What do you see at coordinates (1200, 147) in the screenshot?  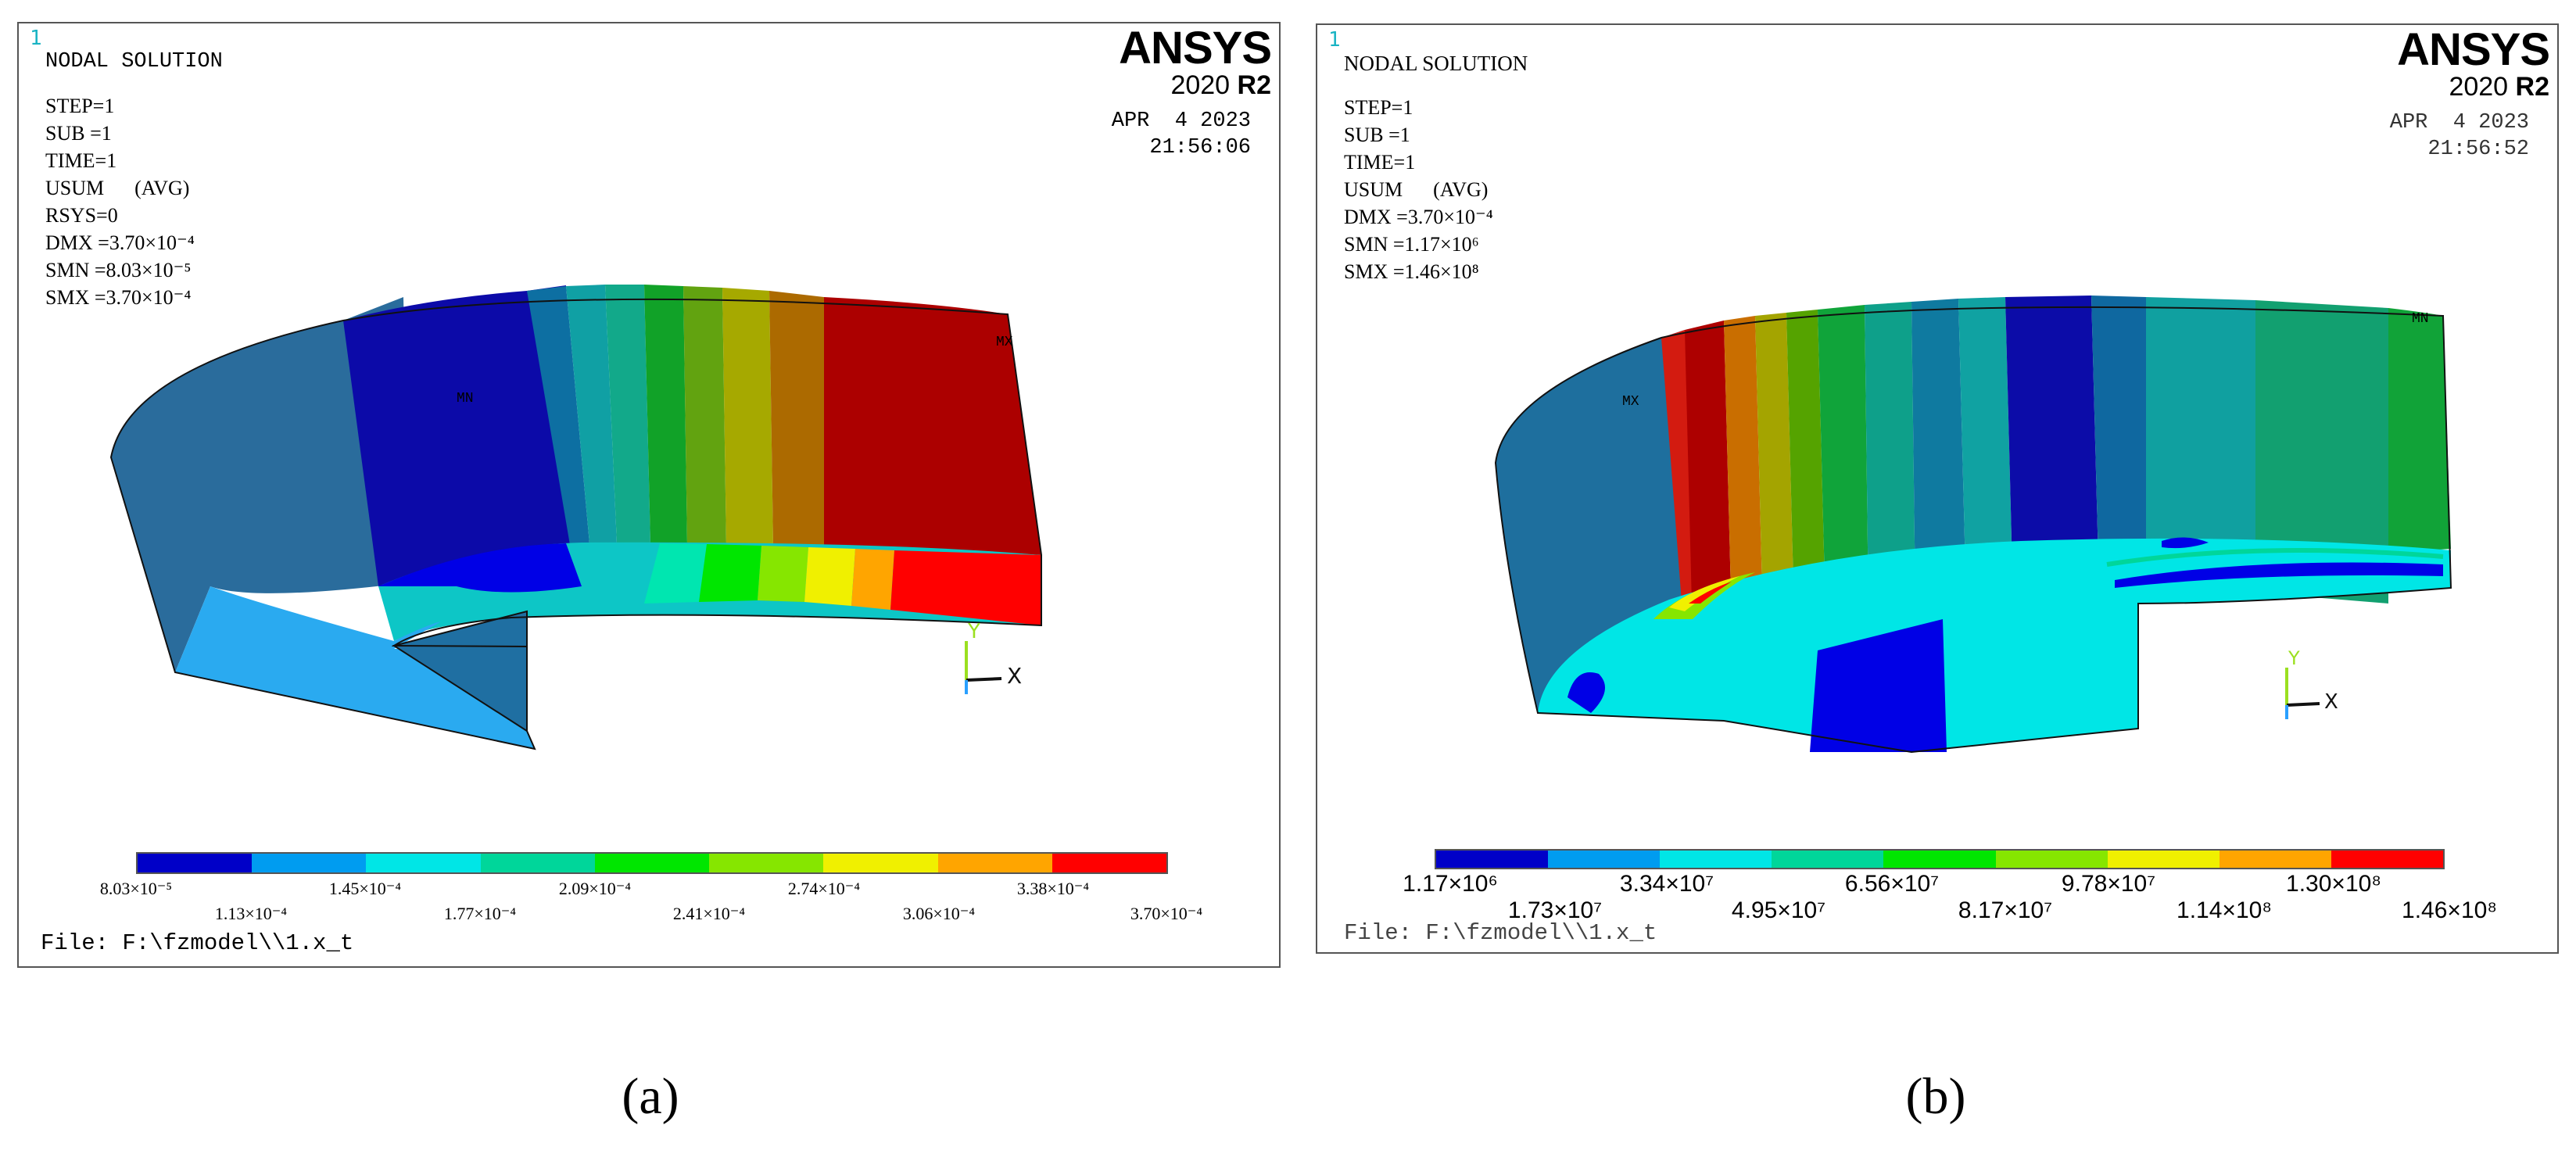 I see `time: 21:56:06` at bounding box center [1200, 147].